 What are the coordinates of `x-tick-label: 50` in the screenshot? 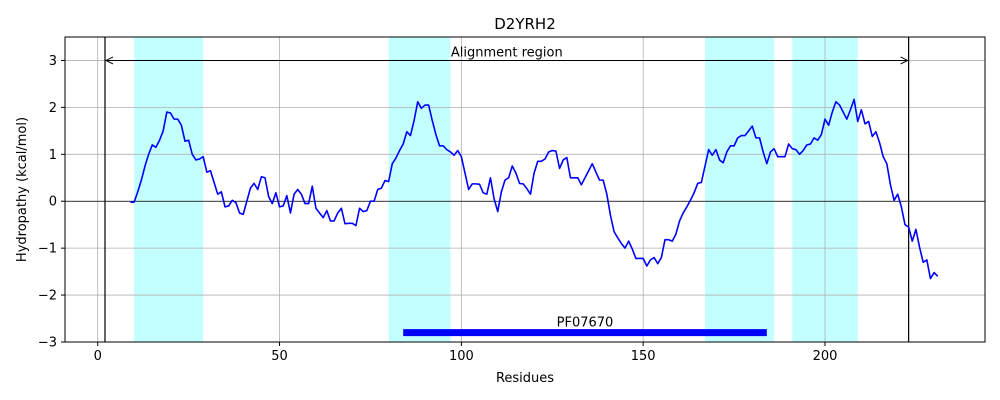 It's located at (279, 356).